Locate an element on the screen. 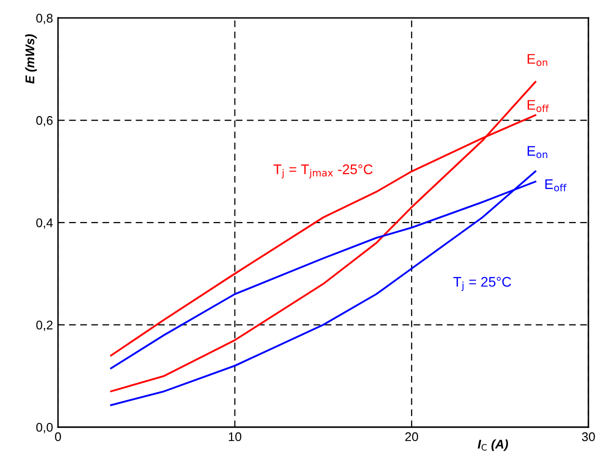 Image resolution: width=598 pixels, height=473 pixels. y-tick-label: 0,0 is located at coordinates (44, 428).